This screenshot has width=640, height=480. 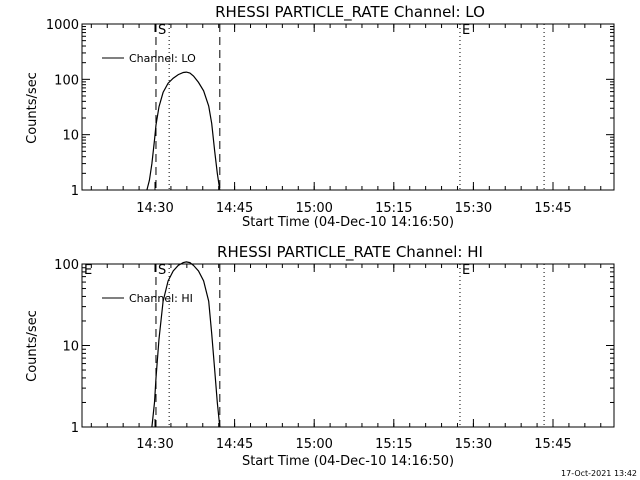 What do you see at coordinates (32, 108) in the screenshot?
I see `y-axis-label-lo: Counts/sec` at bounding box center [32, 108].